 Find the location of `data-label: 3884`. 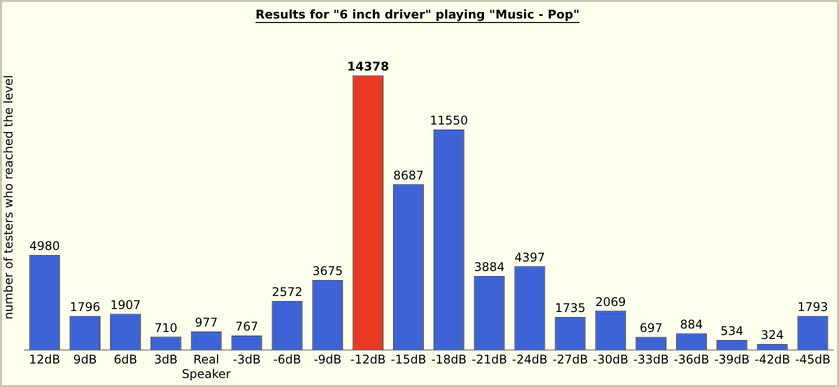

data-label: 3884 is located at coordinates (489, 267).